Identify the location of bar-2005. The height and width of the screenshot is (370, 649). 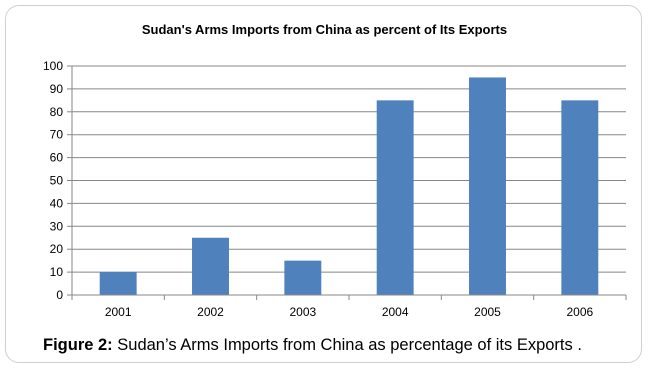
(487, 186).